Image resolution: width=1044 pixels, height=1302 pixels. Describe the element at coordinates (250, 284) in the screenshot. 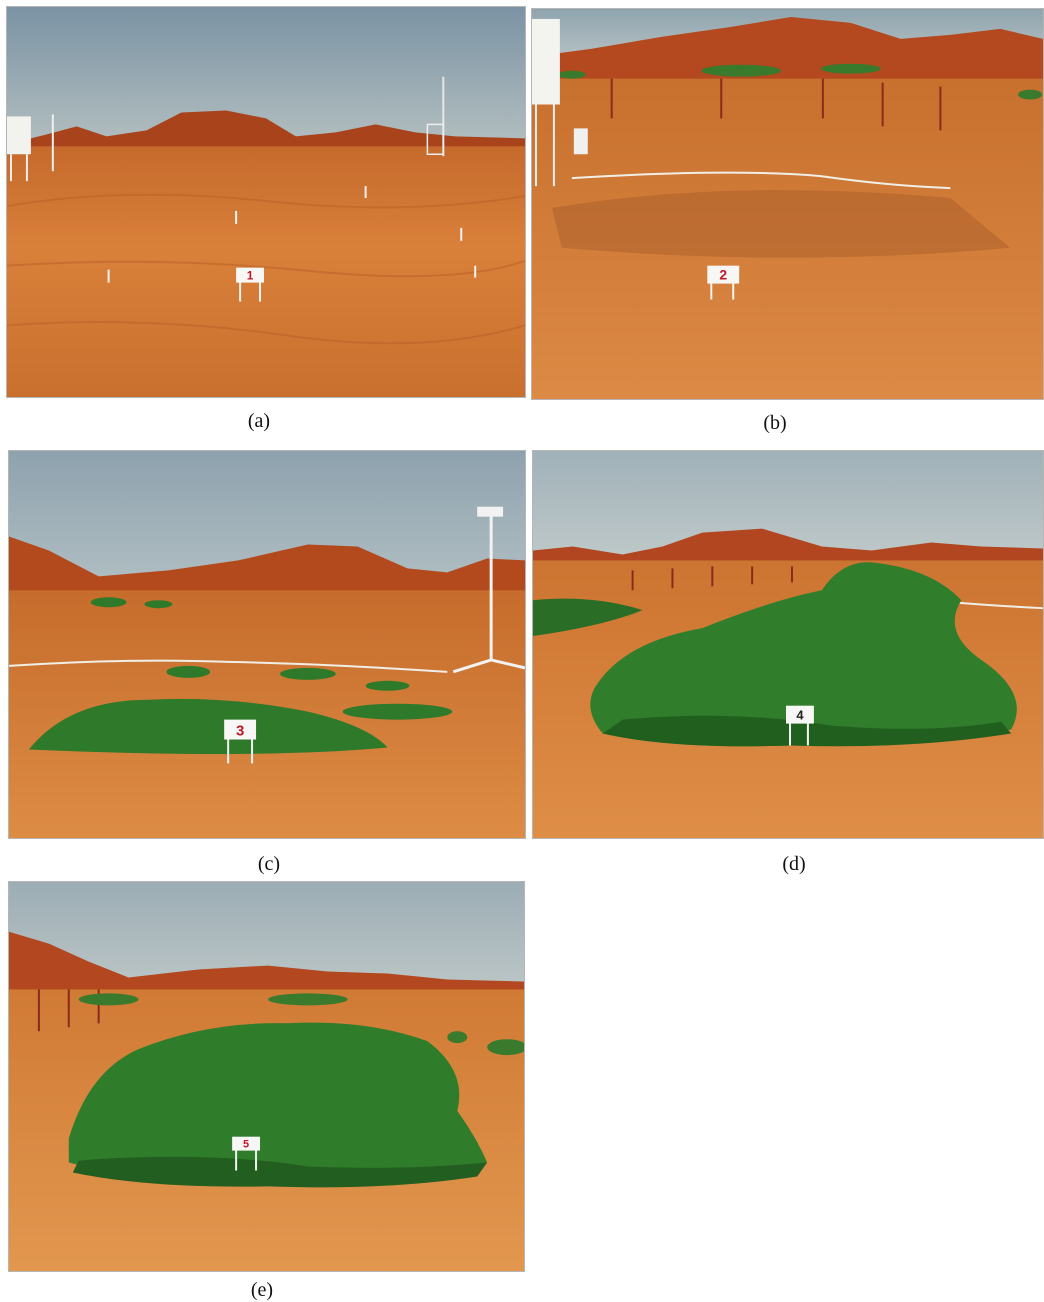

I see `plot-sign-a: 1` at that location.